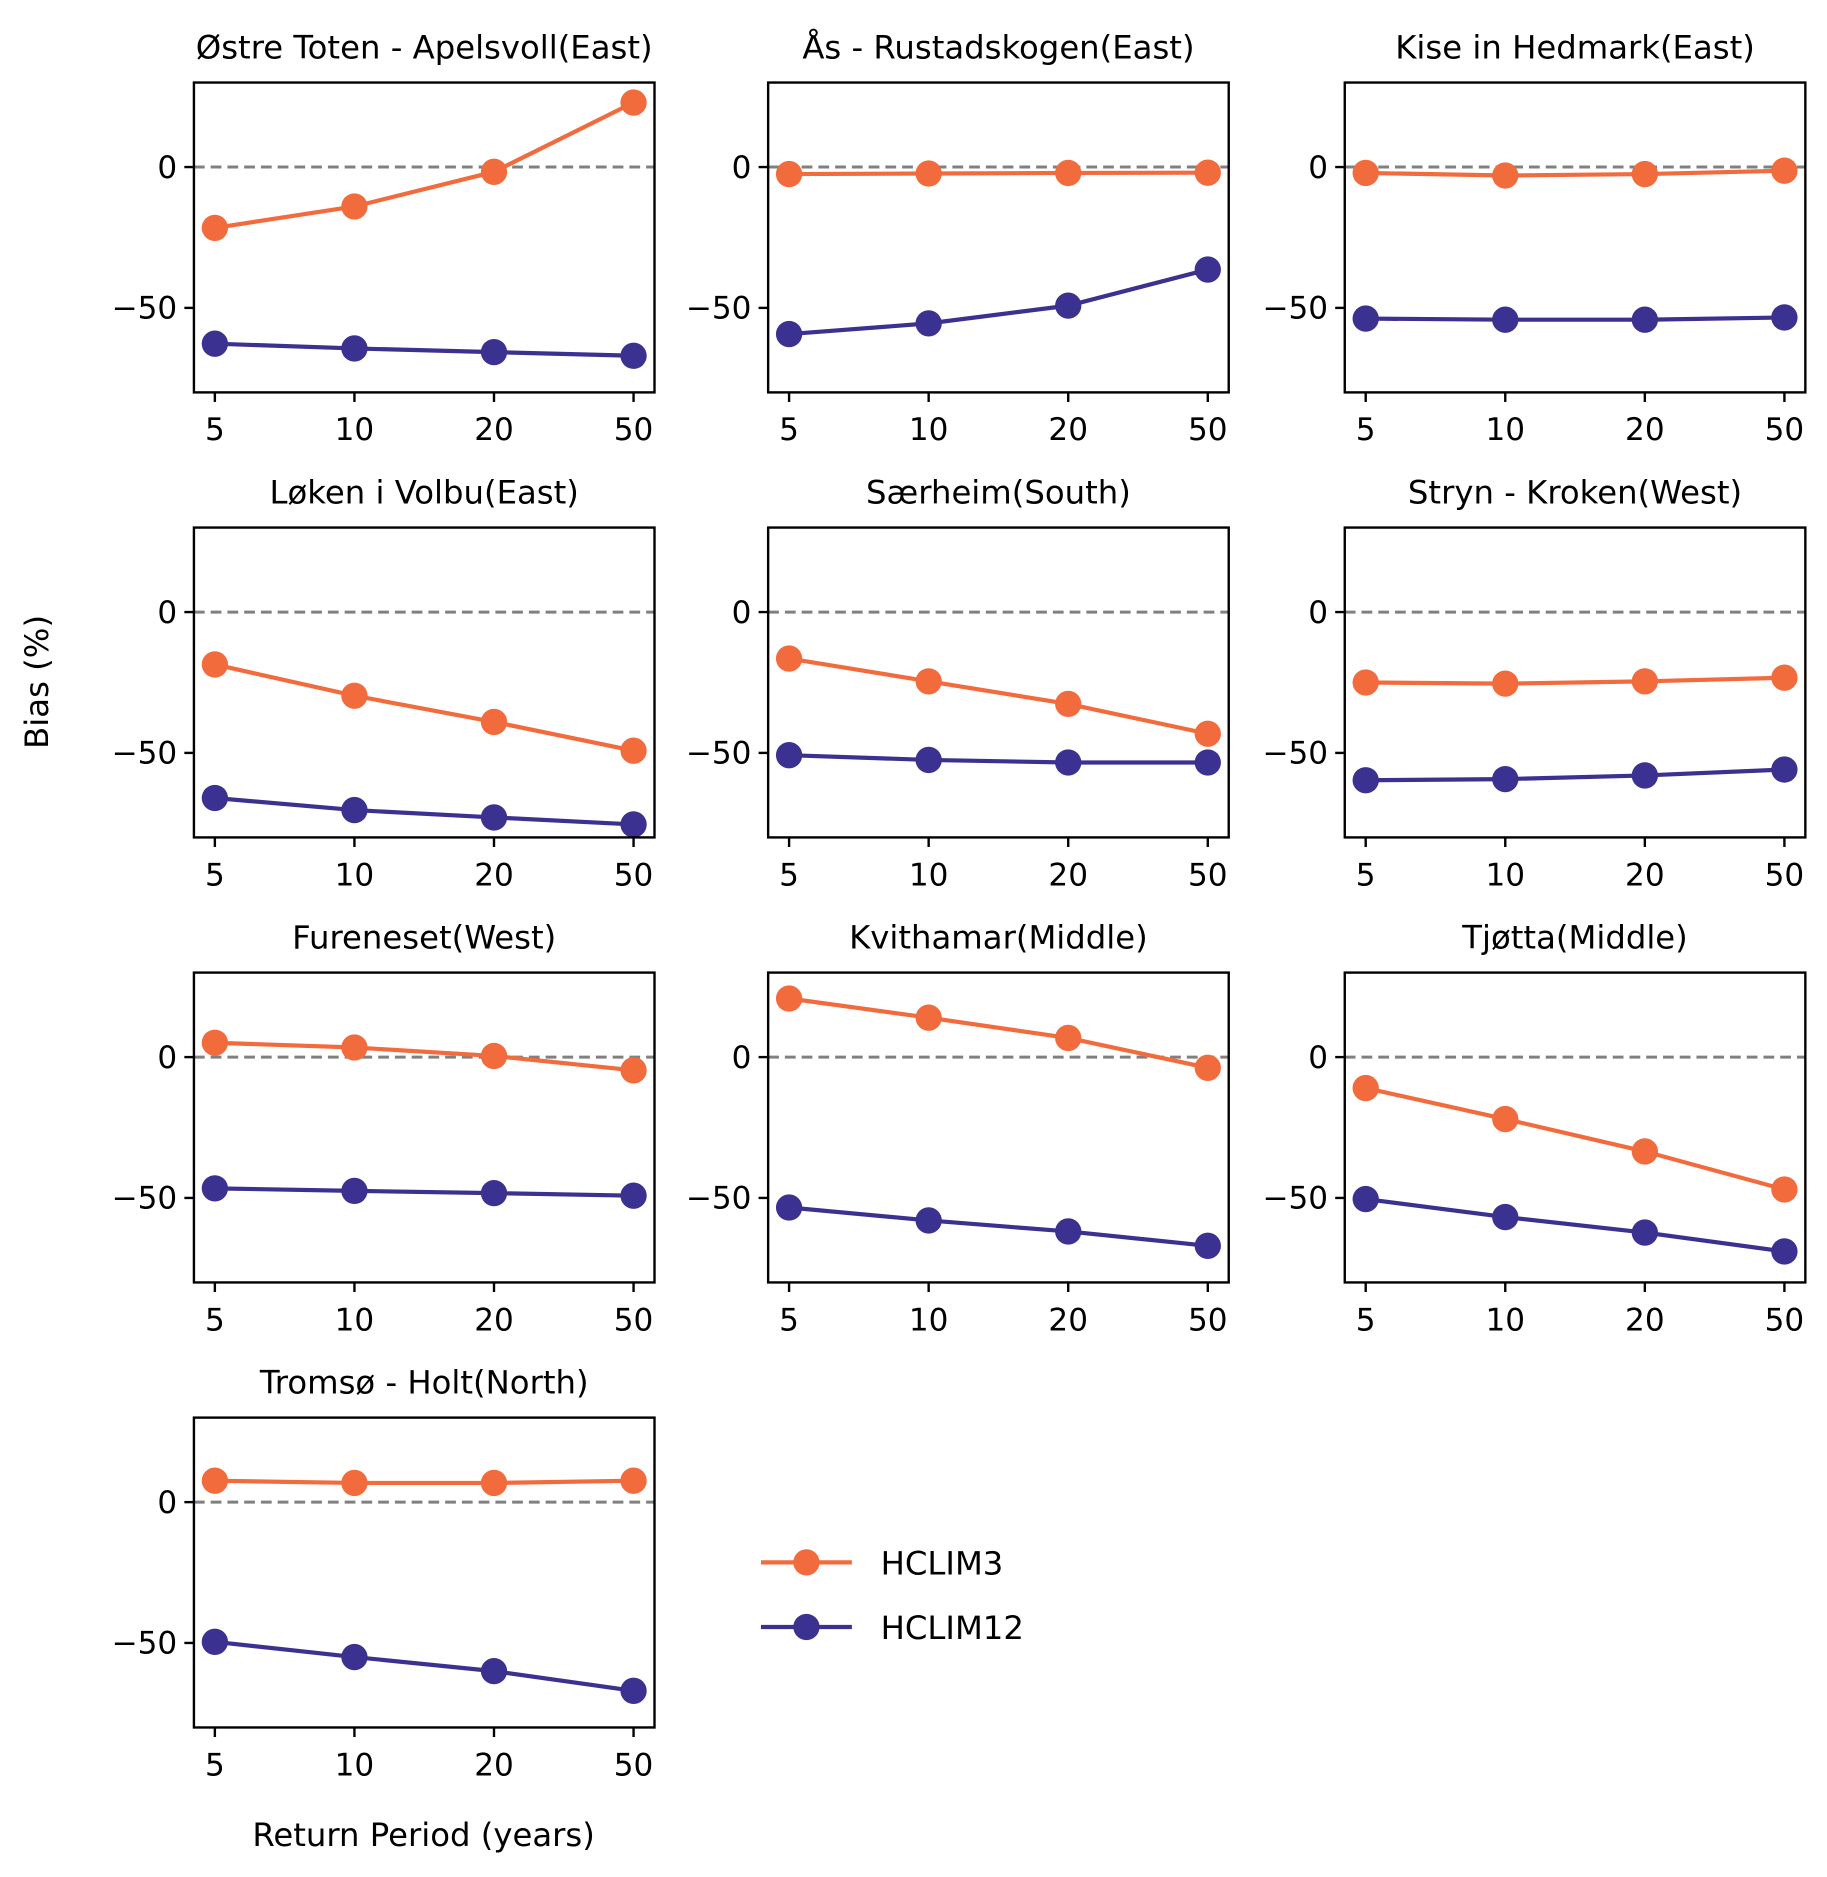 The image size is (1827, 1877). What do you see at coordinates (998, 938) in the screenshot?
I see `subplot-title: Kvithamar(Middle)` at bounding box center [998, 938].